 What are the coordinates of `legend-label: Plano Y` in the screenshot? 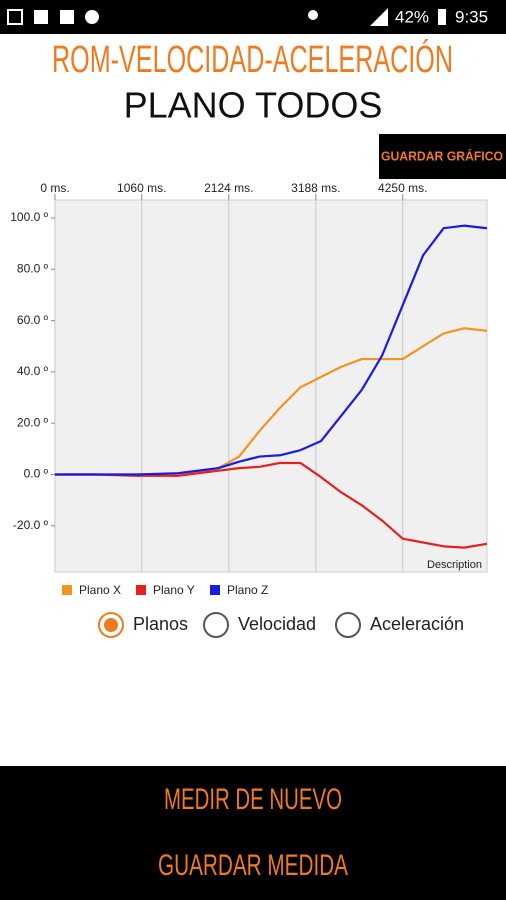 It's located at (174, 590).